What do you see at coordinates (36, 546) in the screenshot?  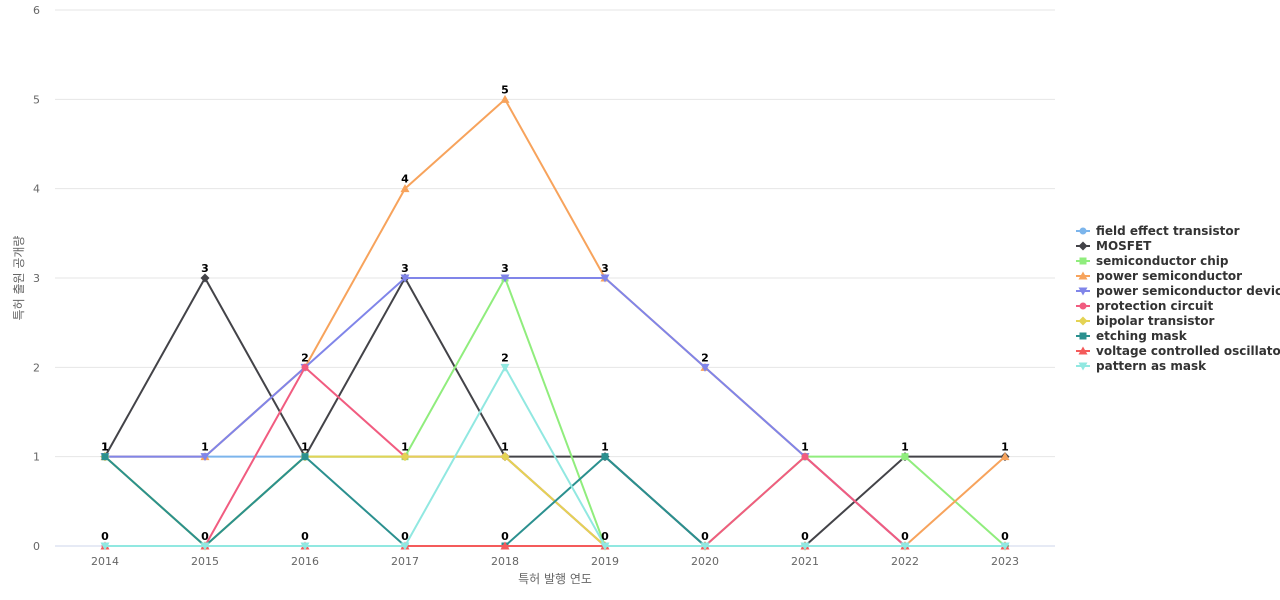 I see `y-tick-label: 0` at bounding box center [36, 546].